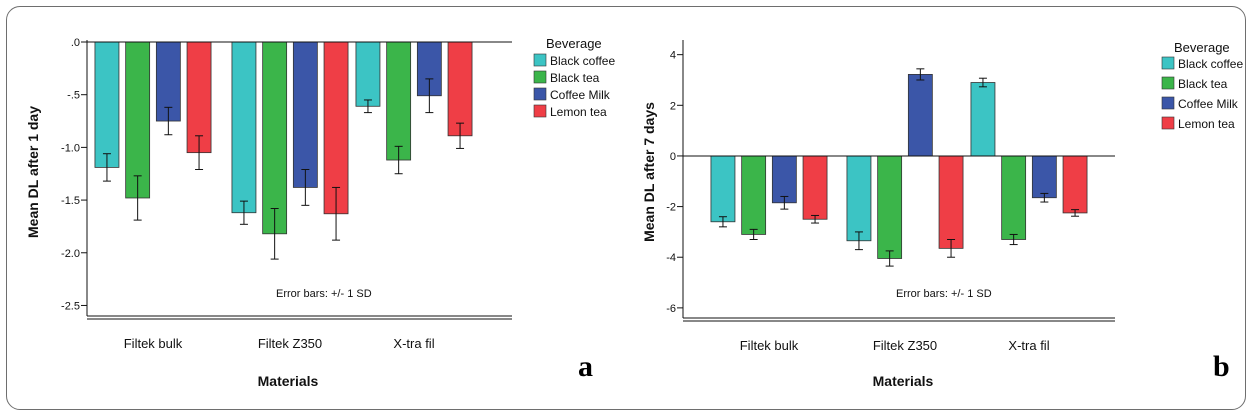 The width and height of the screenshot is (1254, 418). Describe the element at coordinates (582, 61) in the screenshot. I see `chart-a-legend-label-0: Black coffee` at that location.